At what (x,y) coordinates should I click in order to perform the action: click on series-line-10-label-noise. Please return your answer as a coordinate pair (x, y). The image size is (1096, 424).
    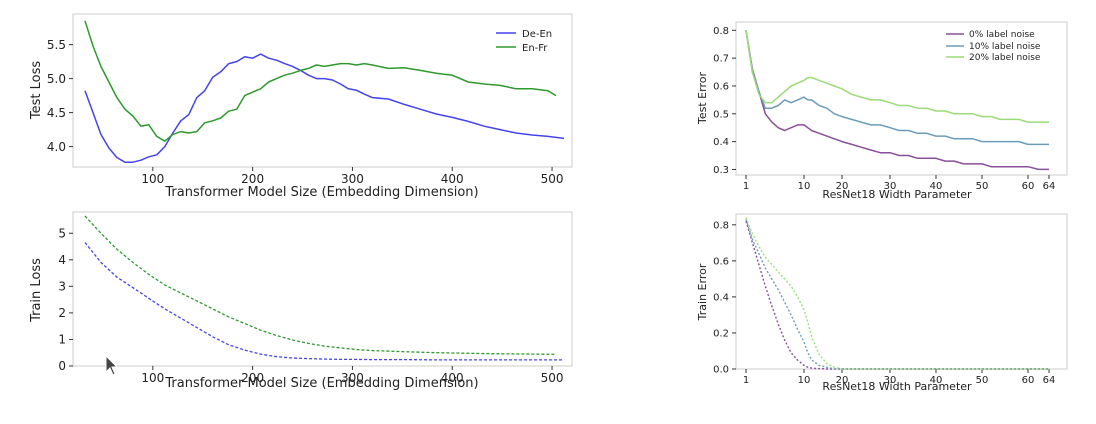
    Looking at the image, I should click on (897, 88).